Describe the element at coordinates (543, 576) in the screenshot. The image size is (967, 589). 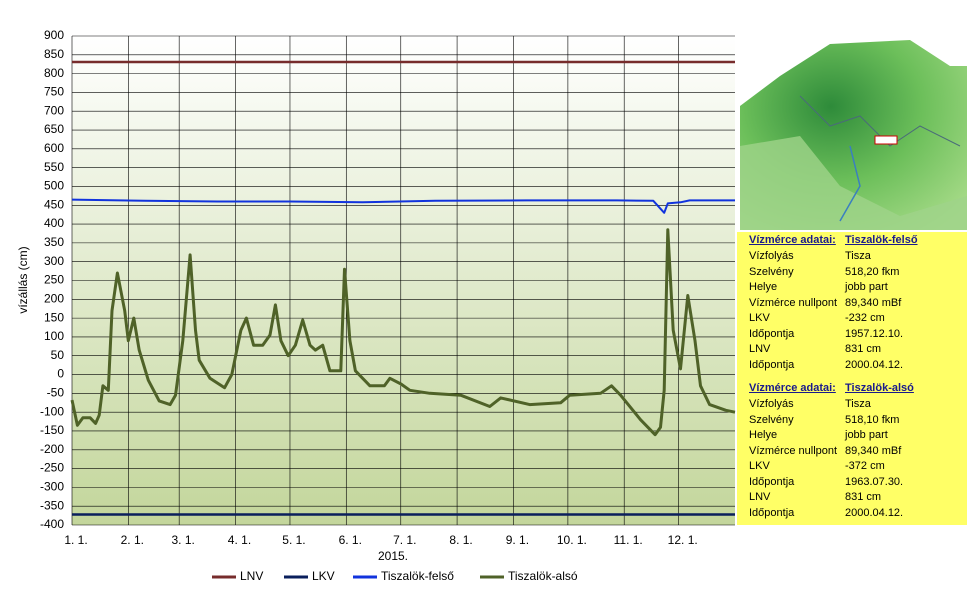
I see `legend-label: Tiszalök-alsó` at that location.